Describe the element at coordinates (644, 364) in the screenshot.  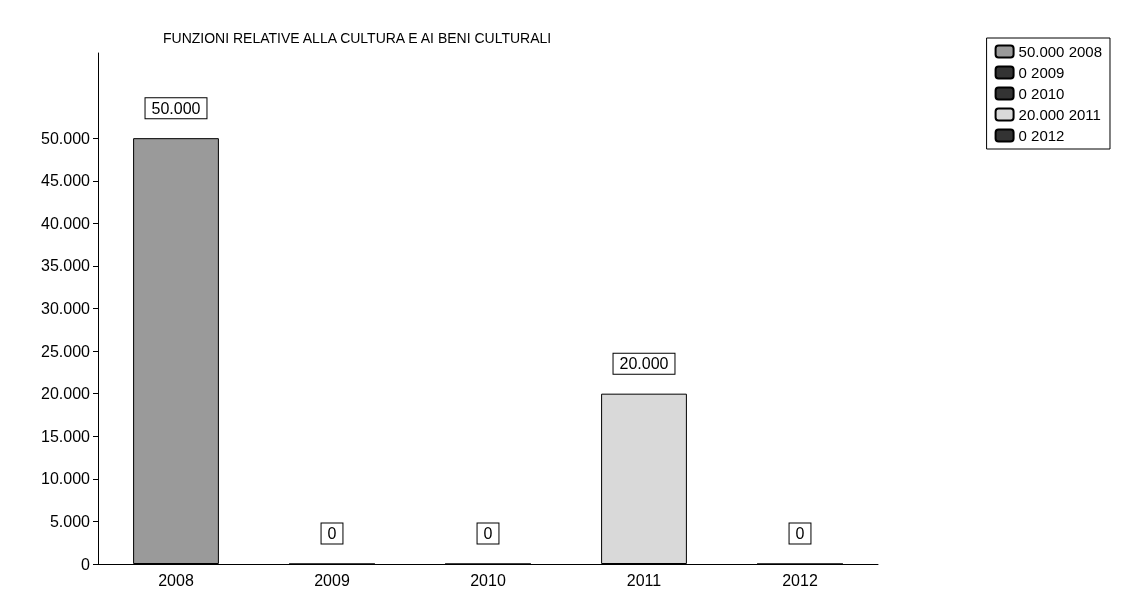
I see `data-label: 20.000` at that location.